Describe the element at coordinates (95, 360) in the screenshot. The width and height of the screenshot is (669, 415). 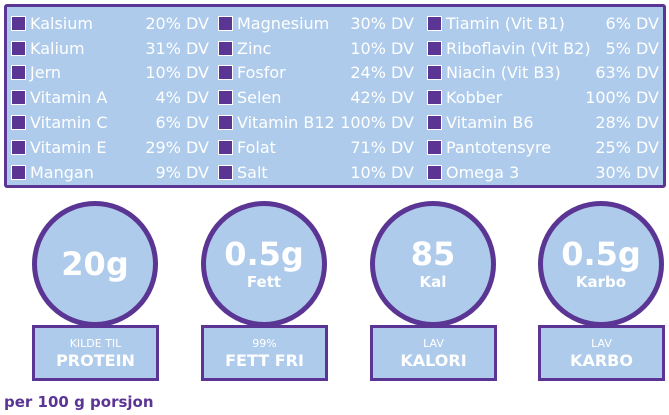
I see `protein-label-line2: PROTEIN` at that location.